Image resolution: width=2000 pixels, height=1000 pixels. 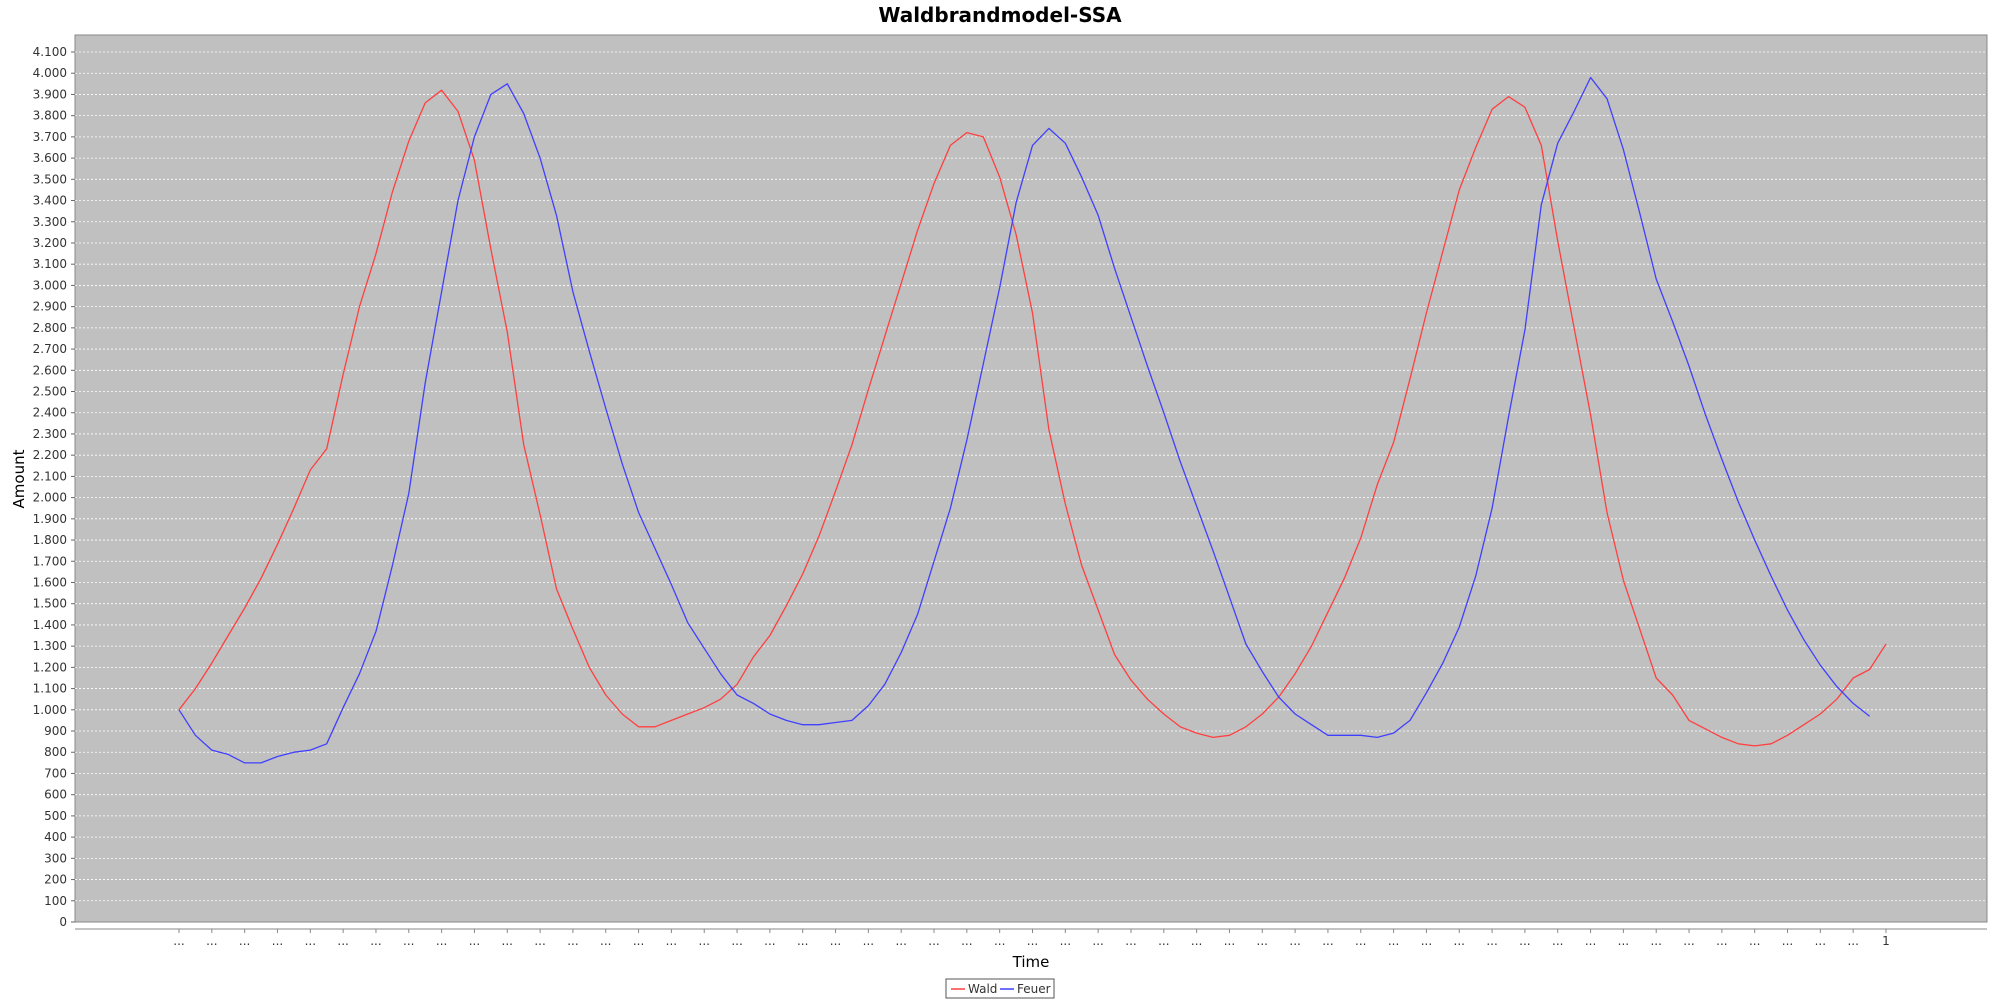 What do you see at coordinates (50, 476) in the screenshot?
I see `y-tick-label: 2.100` at bounding box center [50, 476].